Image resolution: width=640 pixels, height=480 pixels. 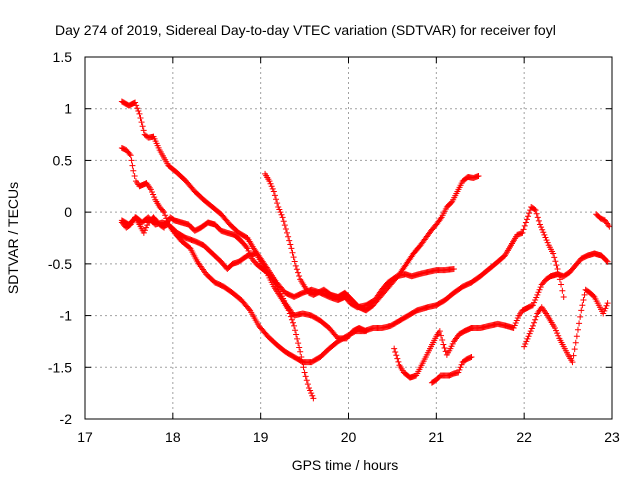 I want to click on x-tick-label: 22, so click(x=524, y=437).